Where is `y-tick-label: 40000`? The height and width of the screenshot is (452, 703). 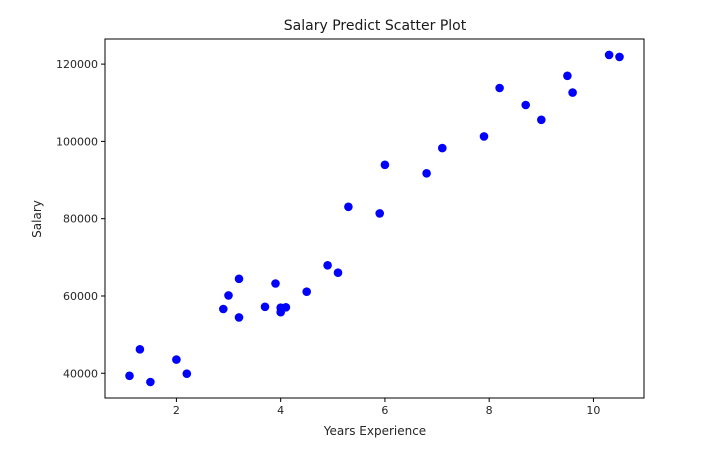
y-tick-label: 40000 is located at coordinates (80, 373).